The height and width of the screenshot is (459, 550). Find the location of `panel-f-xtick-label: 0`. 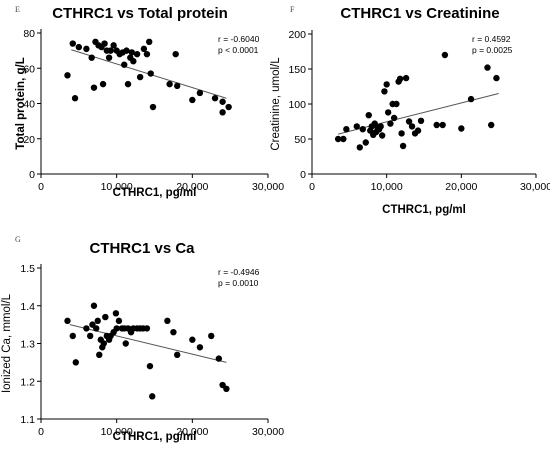

panel-f-xtick-label: 0 is located at coordinates (312, 187).